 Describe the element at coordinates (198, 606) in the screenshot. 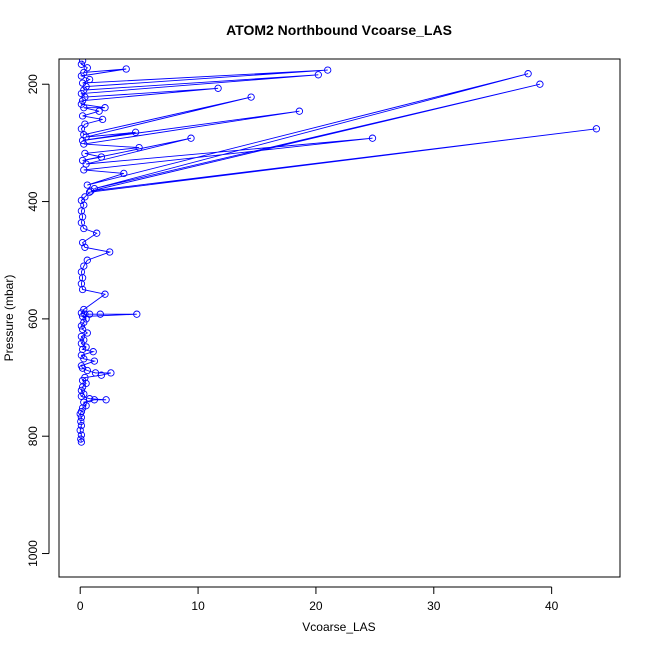

I see `x-tick-label: 10` at that location.